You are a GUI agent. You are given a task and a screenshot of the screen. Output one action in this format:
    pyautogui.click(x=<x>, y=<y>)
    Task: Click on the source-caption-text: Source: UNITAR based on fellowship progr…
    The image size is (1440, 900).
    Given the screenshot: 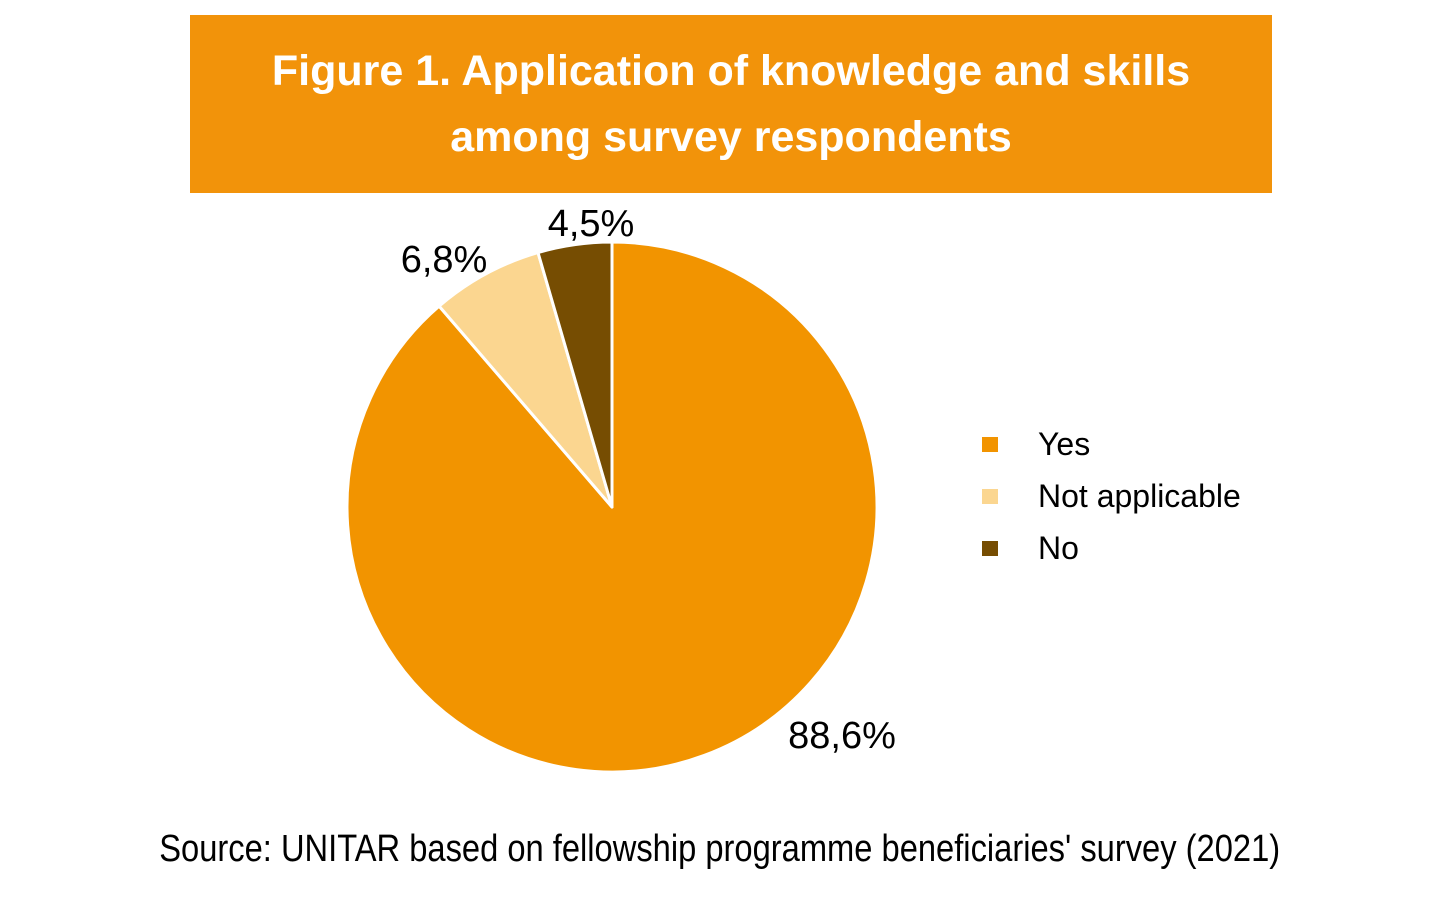 What is the action you would take?
    pyautogui.click(x=720, y=849)
    